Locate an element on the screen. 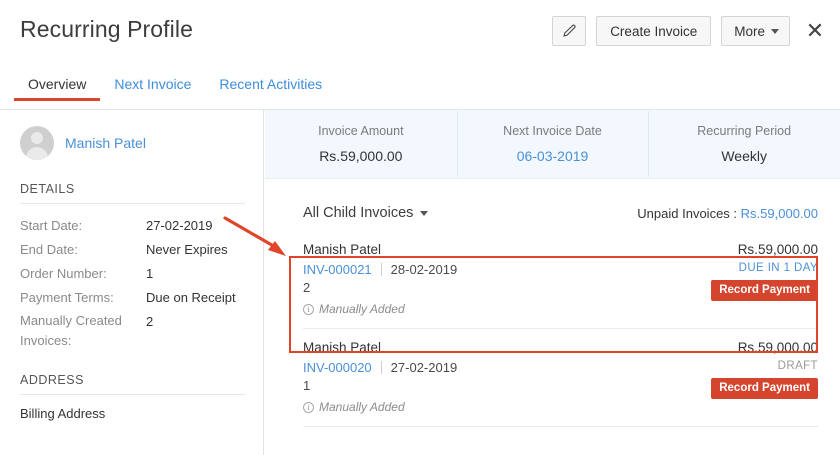 The image size is (840, 455). details-divider is located at coordinates (132, 203).